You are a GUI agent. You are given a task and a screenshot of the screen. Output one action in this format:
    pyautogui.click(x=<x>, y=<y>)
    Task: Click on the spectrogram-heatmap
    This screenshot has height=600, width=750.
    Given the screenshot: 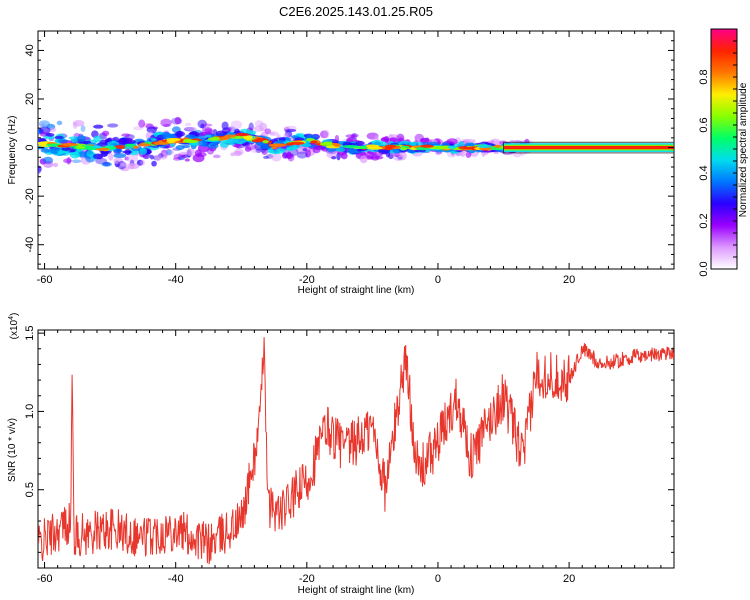 What is the action you would take?
    pyautogui.click(x=356, y=145)
    